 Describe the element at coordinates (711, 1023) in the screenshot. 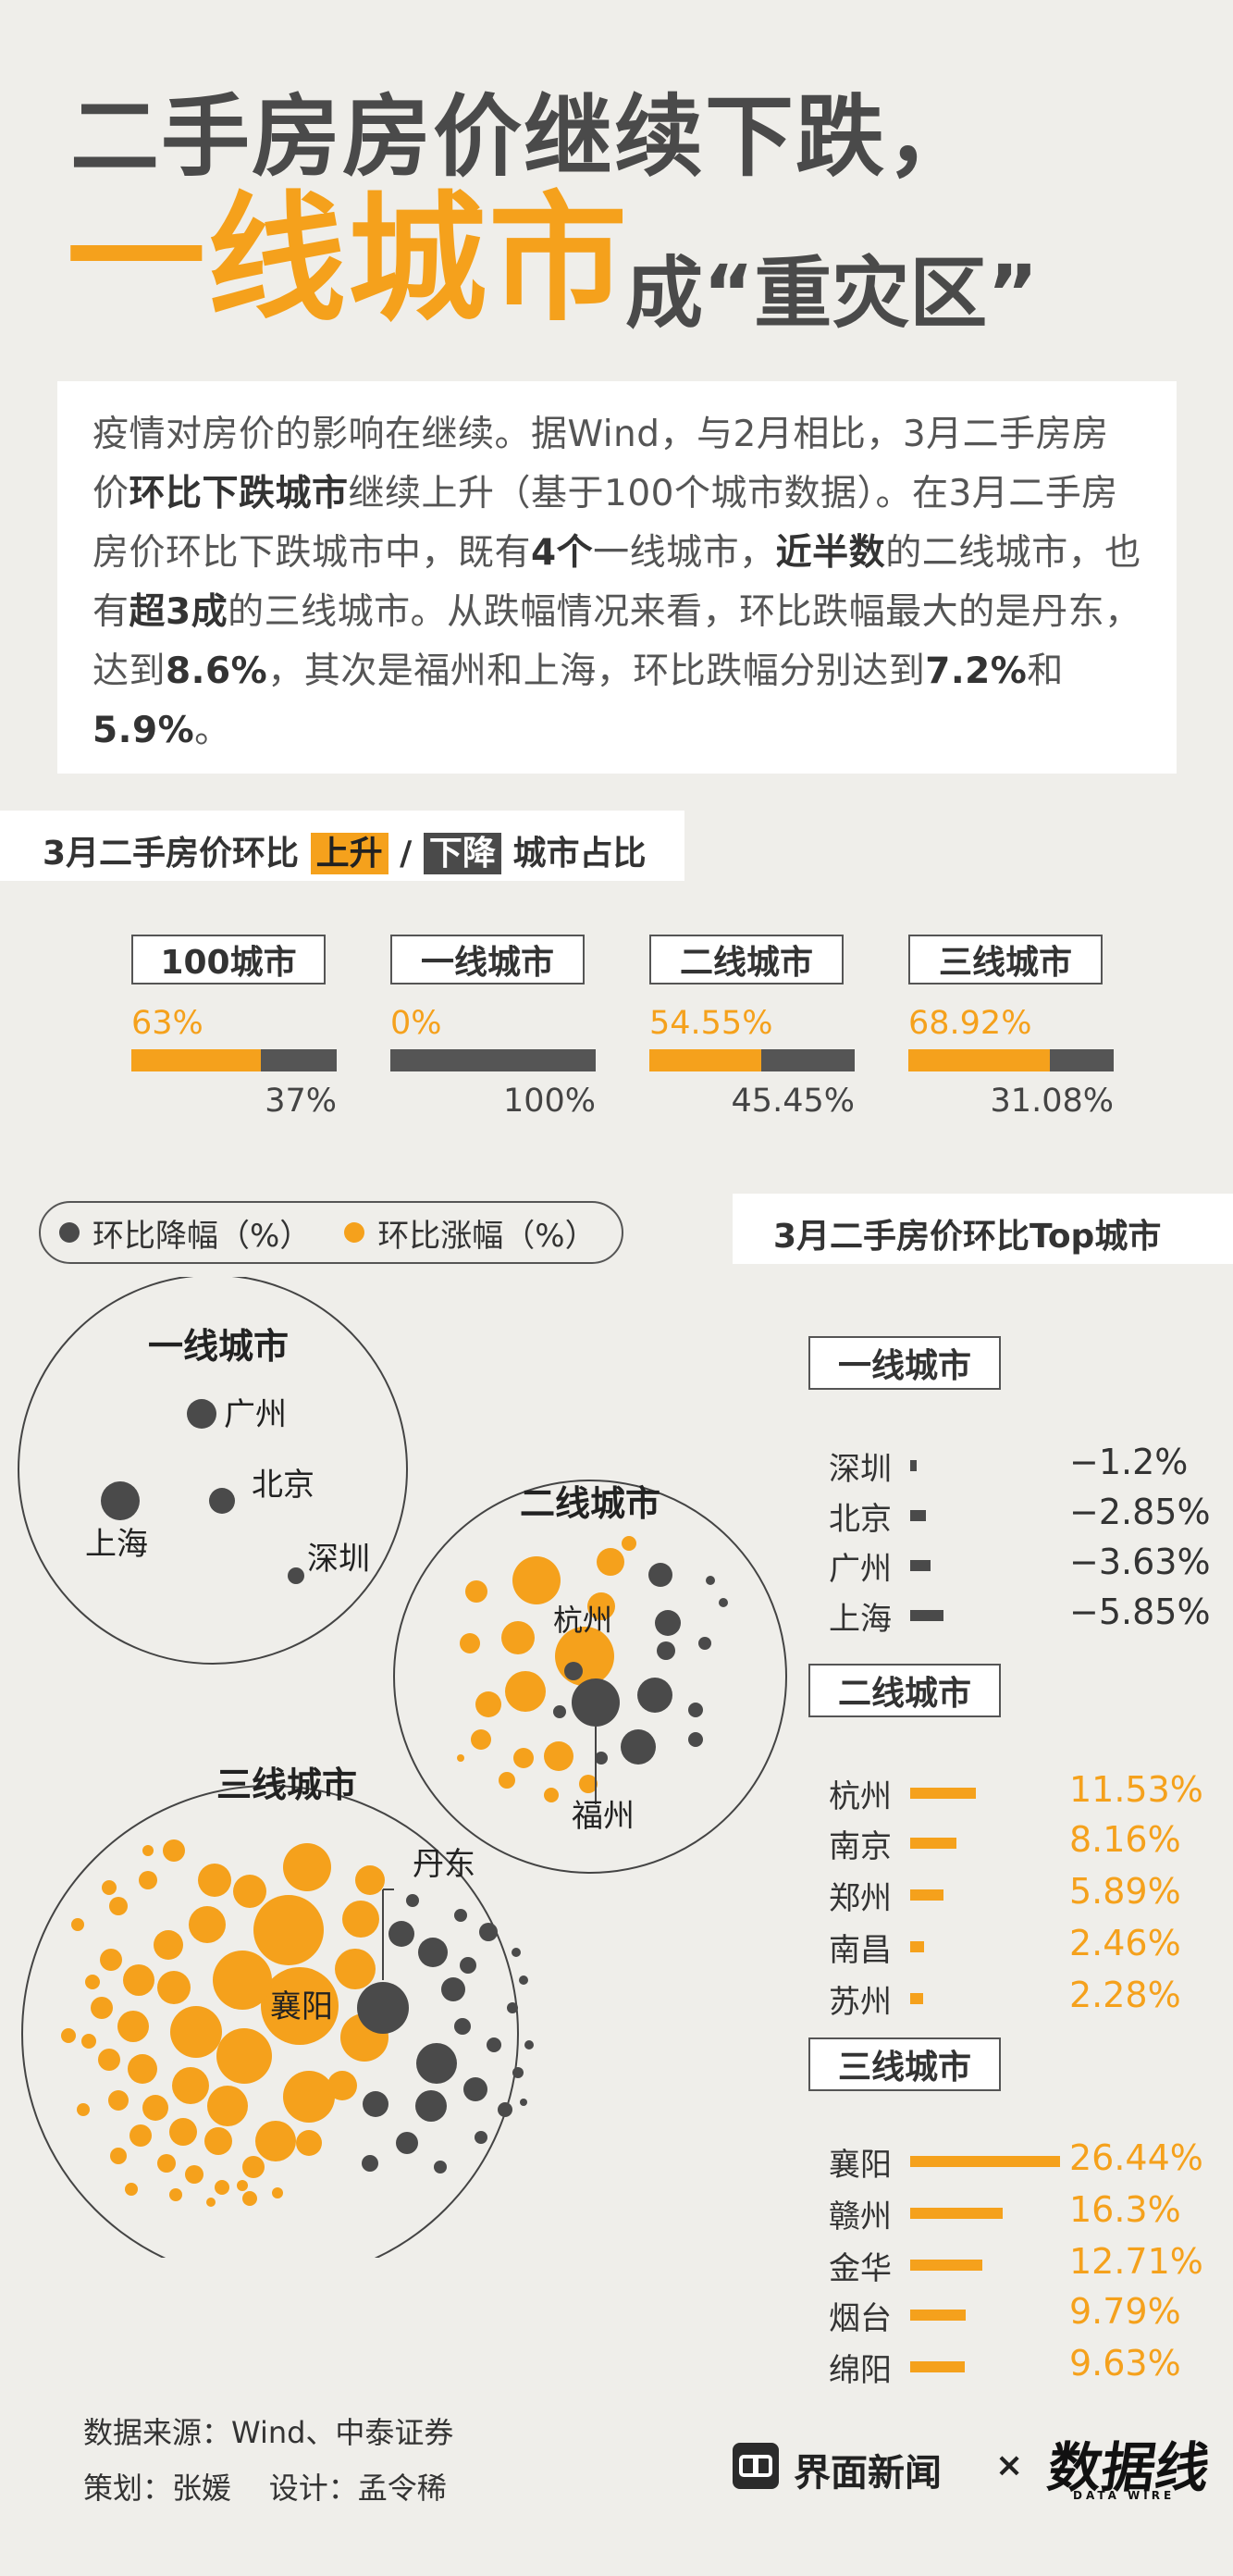

I see `share-up-label: 54.55%` at that location.